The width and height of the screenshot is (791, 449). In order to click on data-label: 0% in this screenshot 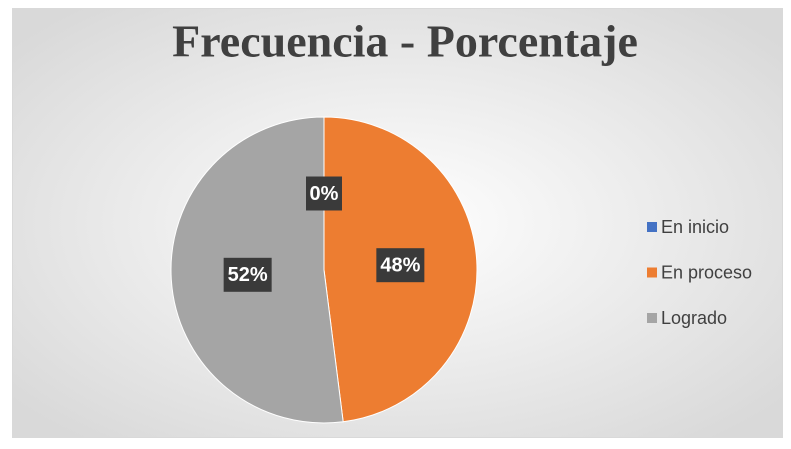, I will do `click(324, 194)`.